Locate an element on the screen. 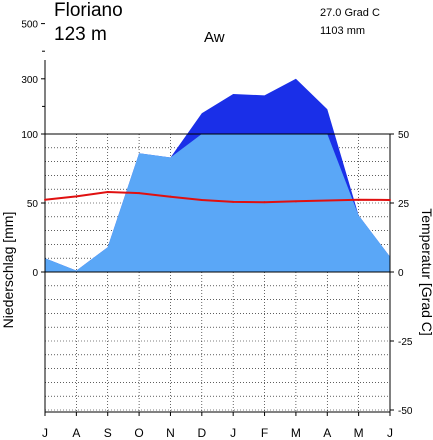 The width and height of the screenshot is (433, 440). right-tick-label: 50 is located at coordinates (404, 135).